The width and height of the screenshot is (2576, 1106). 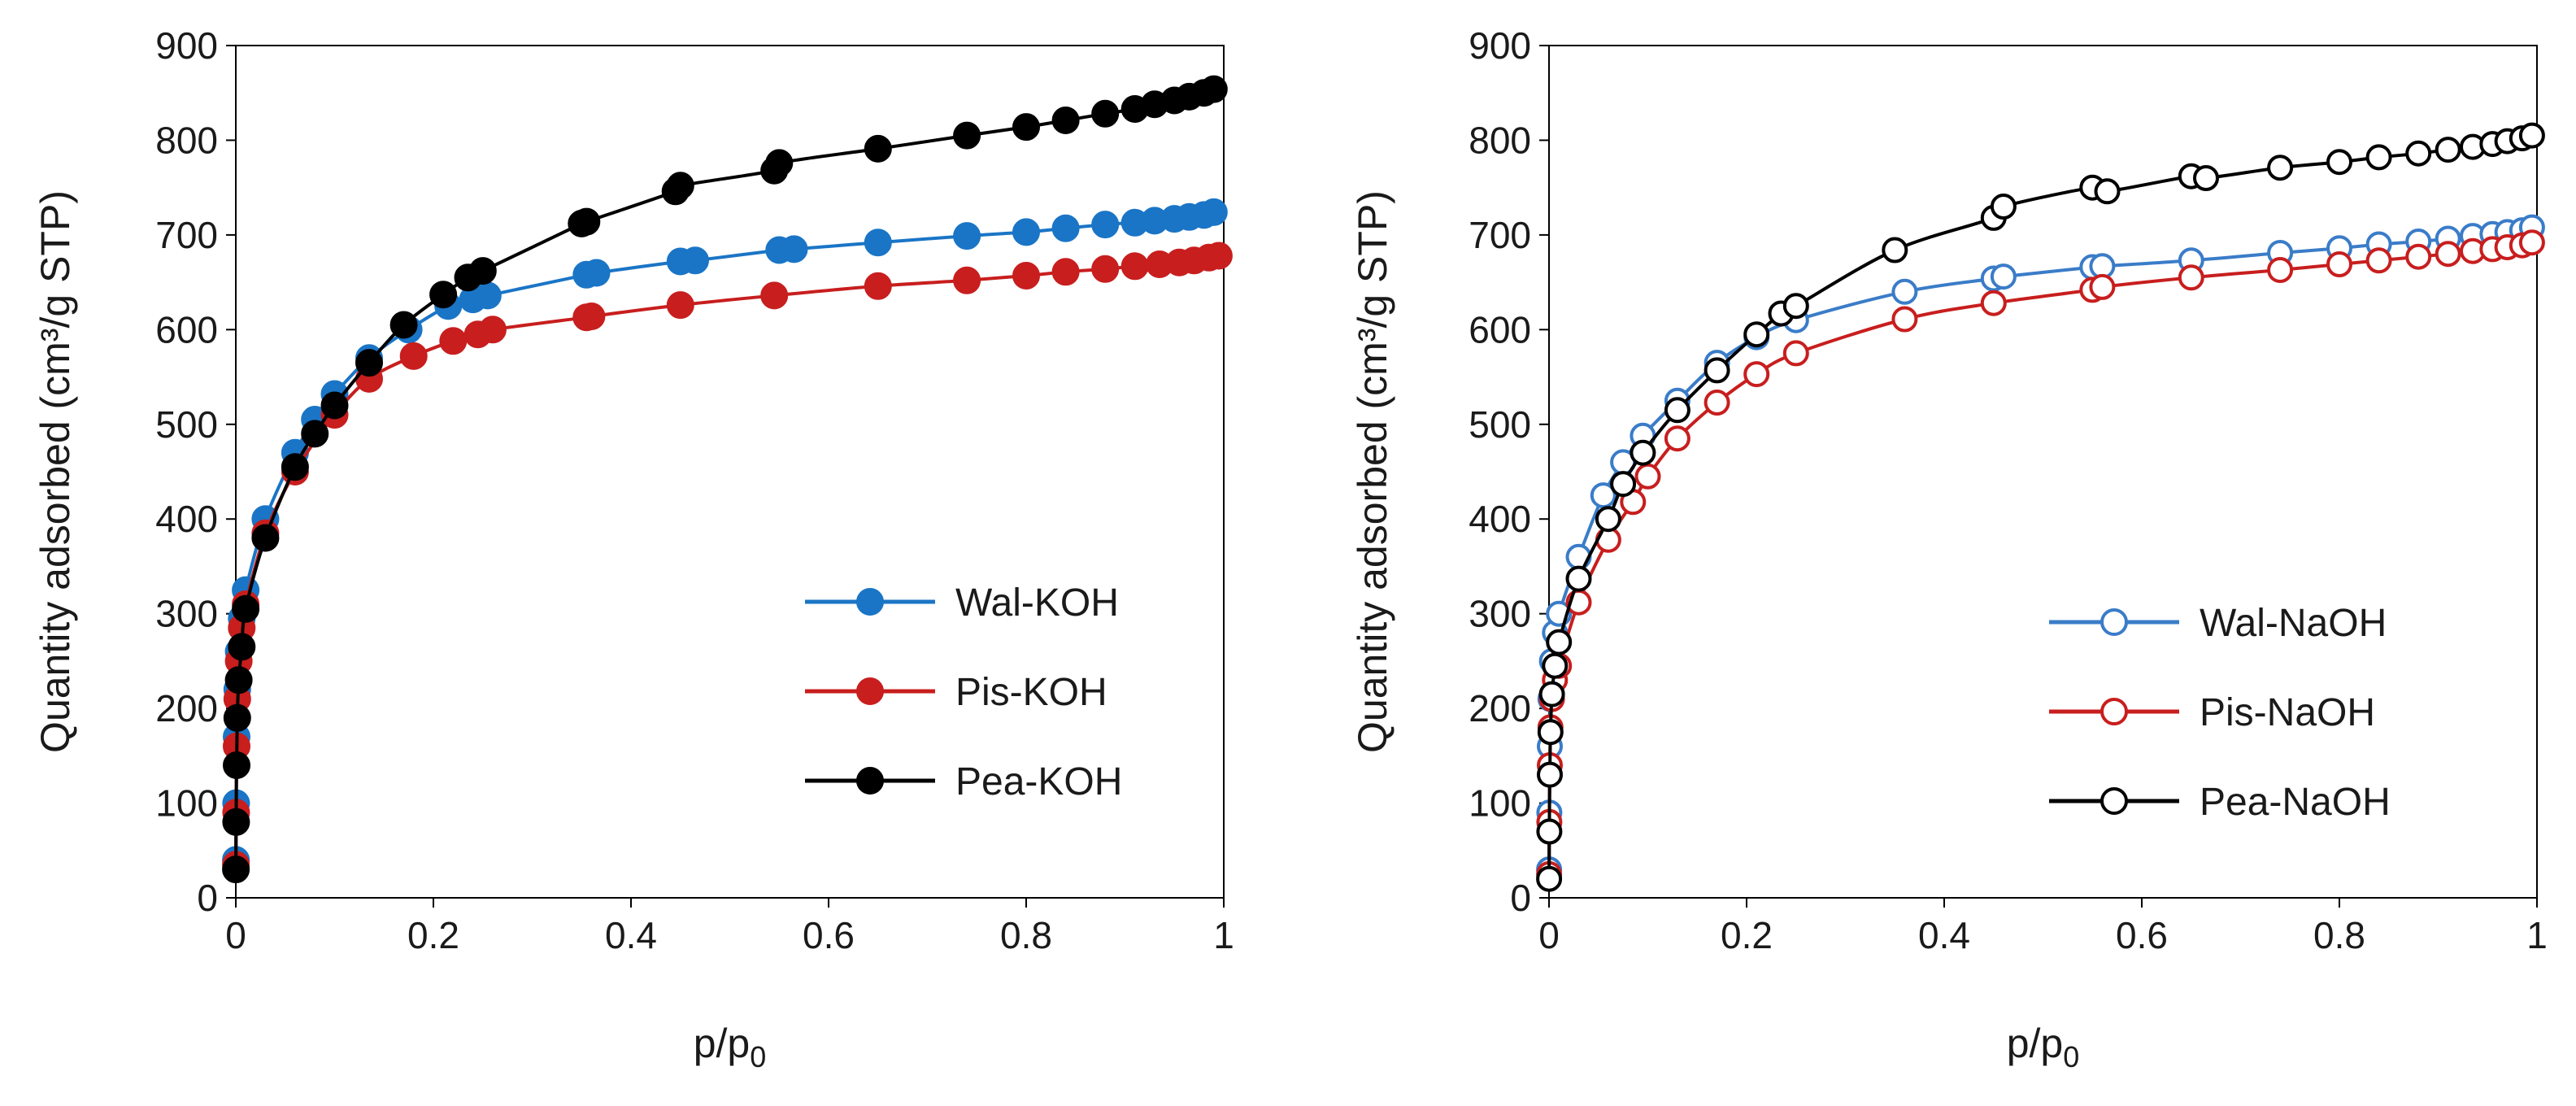 What do you see at coordinates (1038, 781) in the screenshot?
I see `legend-label: Pea-KOH` at bounding box center [1038, 781].